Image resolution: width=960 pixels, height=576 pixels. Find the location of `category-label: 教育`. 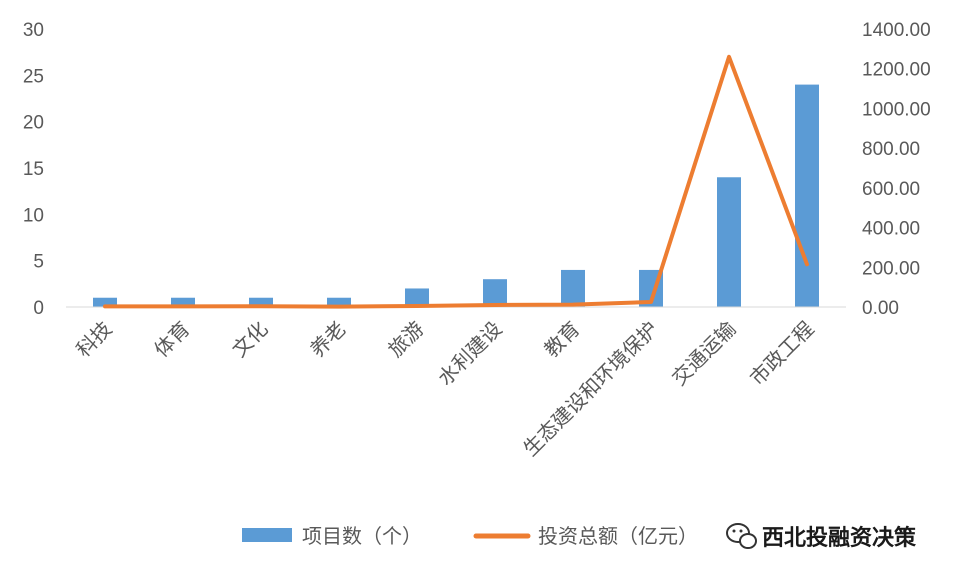

category-label: 教育 is located at coordinates (561, 339).